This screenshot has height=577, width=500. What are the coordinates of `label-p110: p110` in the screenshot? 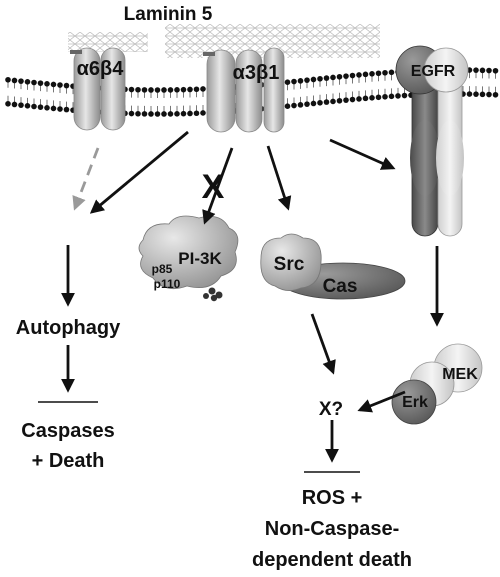 It's located at (167, 284).